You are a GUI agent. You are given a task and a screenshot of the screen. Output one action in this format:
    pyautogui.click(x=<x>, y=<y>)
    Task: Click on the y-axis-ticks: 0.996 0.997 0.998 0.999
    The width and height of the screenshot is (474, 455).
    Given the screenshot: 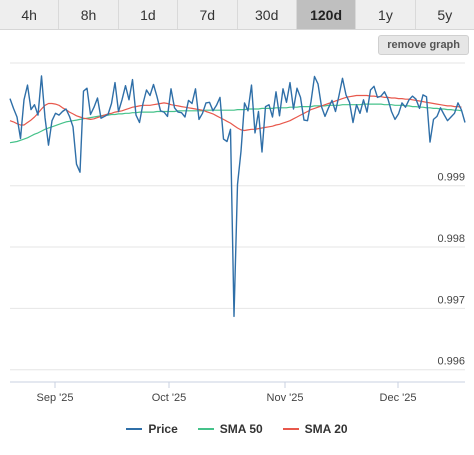 What is the action you would take?
    pyautogui.click(x=451, y=270)
    